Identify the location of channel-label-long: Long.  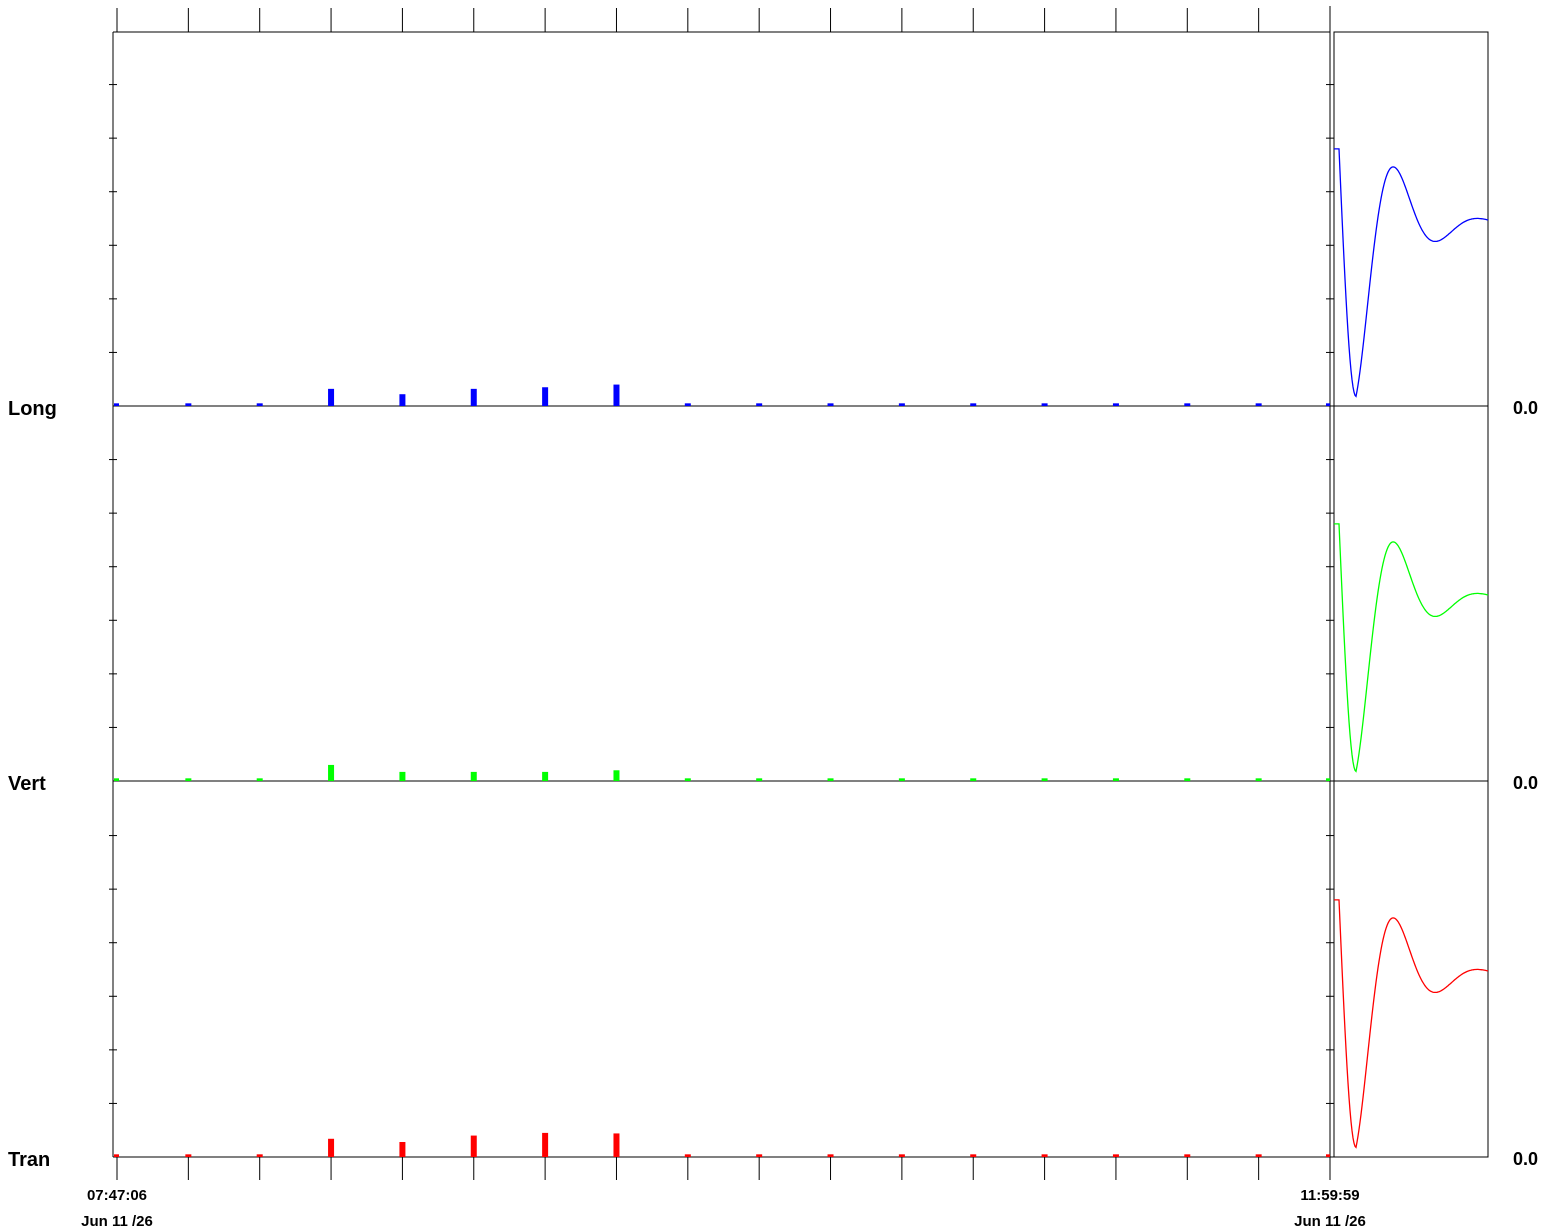
(32, 409).